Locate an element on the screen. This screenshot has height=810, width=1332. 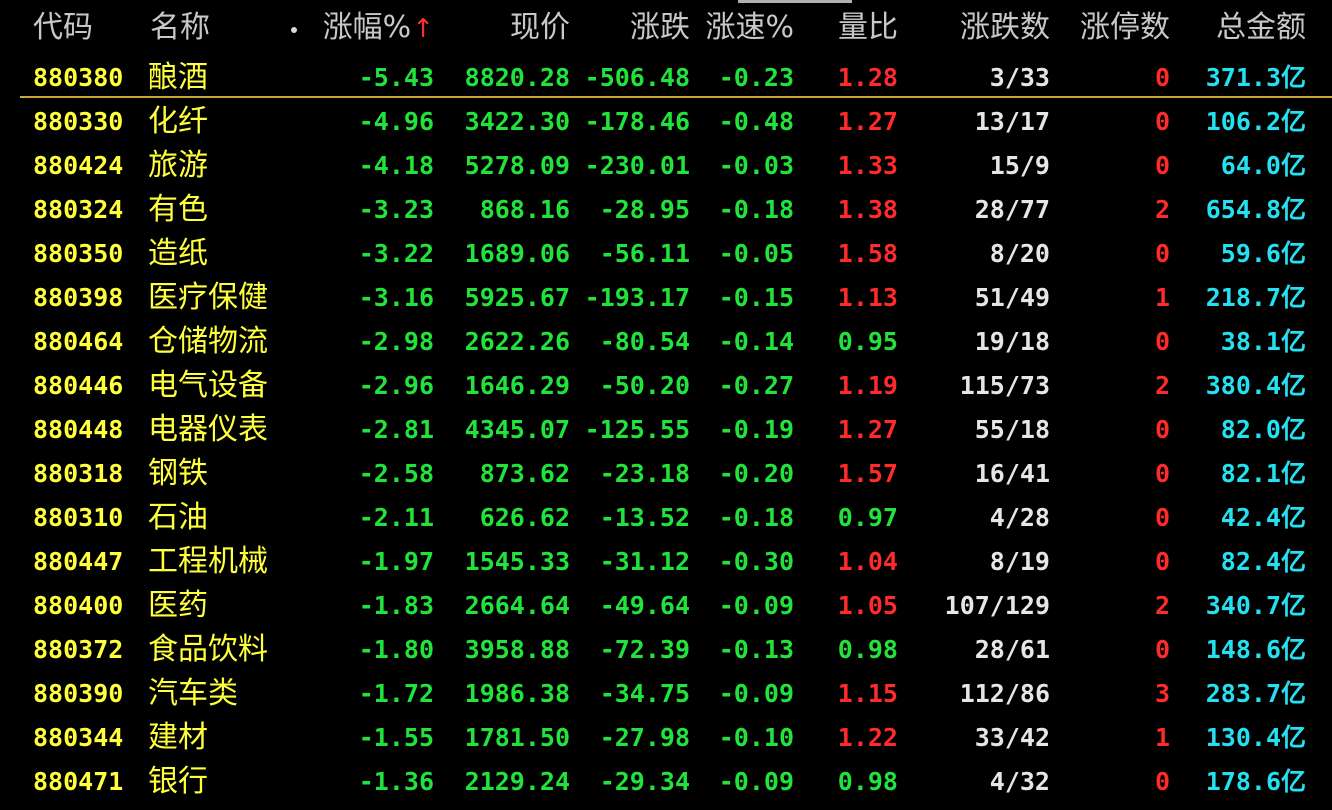
cell-amount: 340.7亿 is located at coordinates (1255, 605).